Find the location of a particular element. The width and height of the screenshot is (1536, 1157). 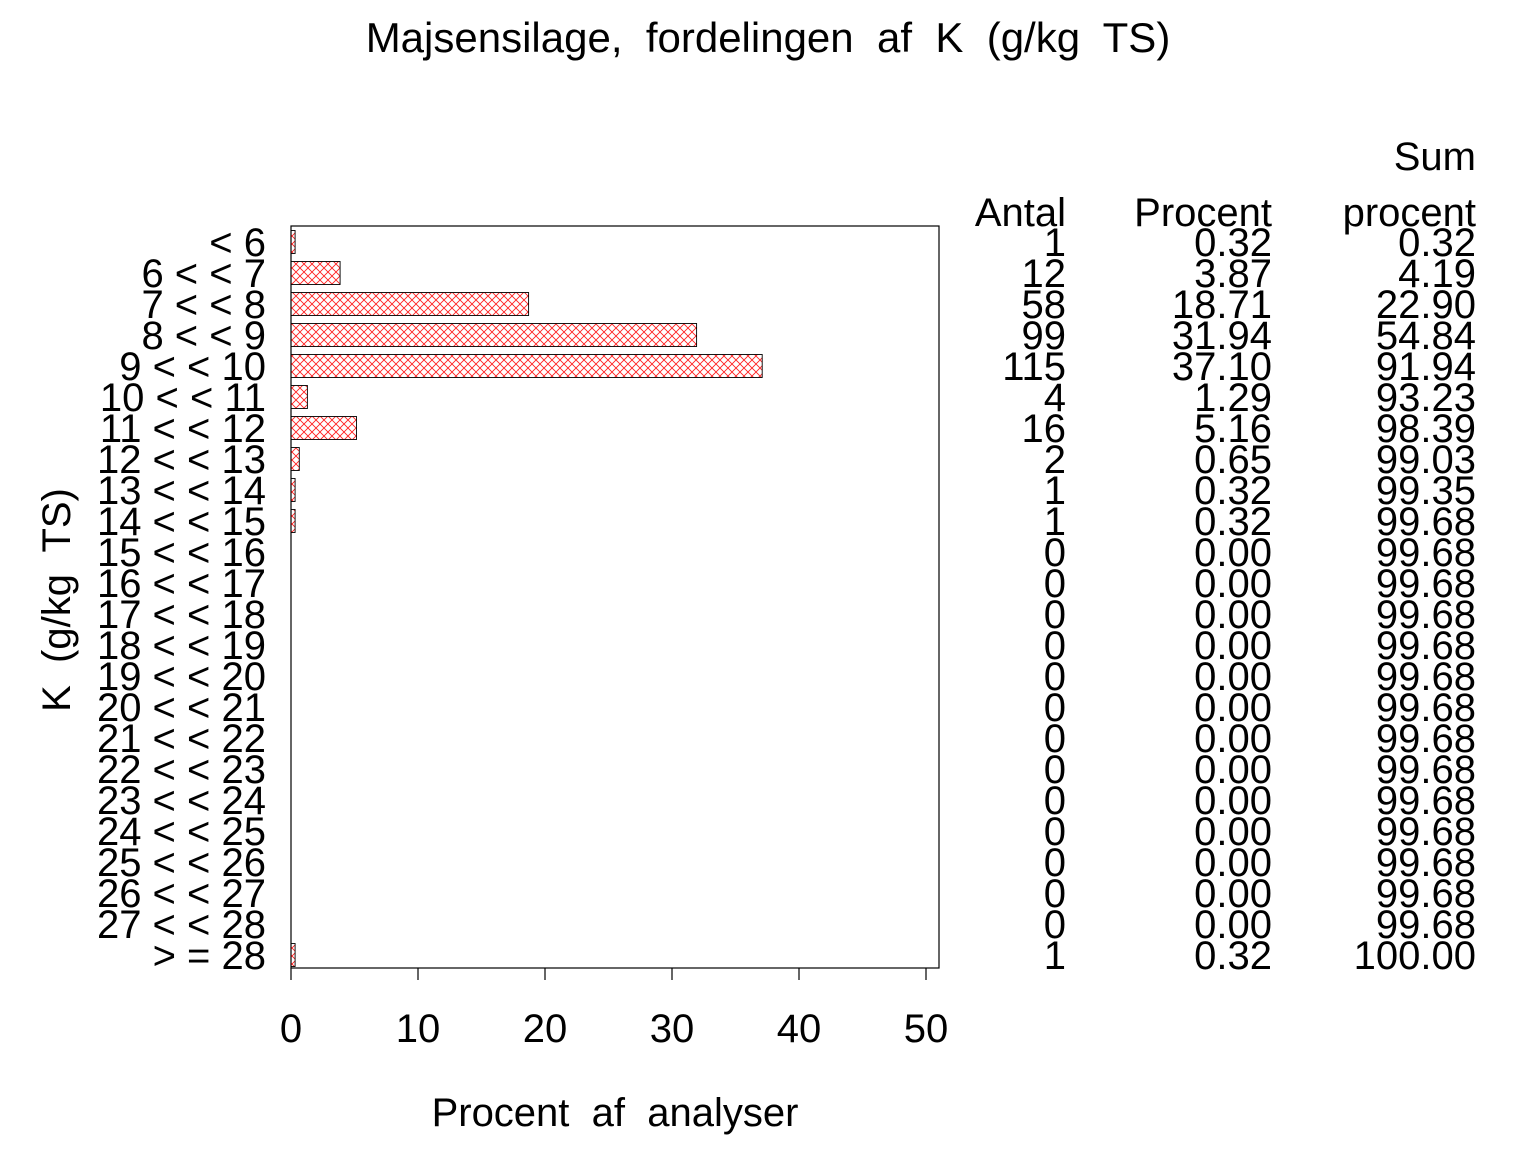

table-cell-sum-procent: 22.90 is located at coordinates (1426, 305).